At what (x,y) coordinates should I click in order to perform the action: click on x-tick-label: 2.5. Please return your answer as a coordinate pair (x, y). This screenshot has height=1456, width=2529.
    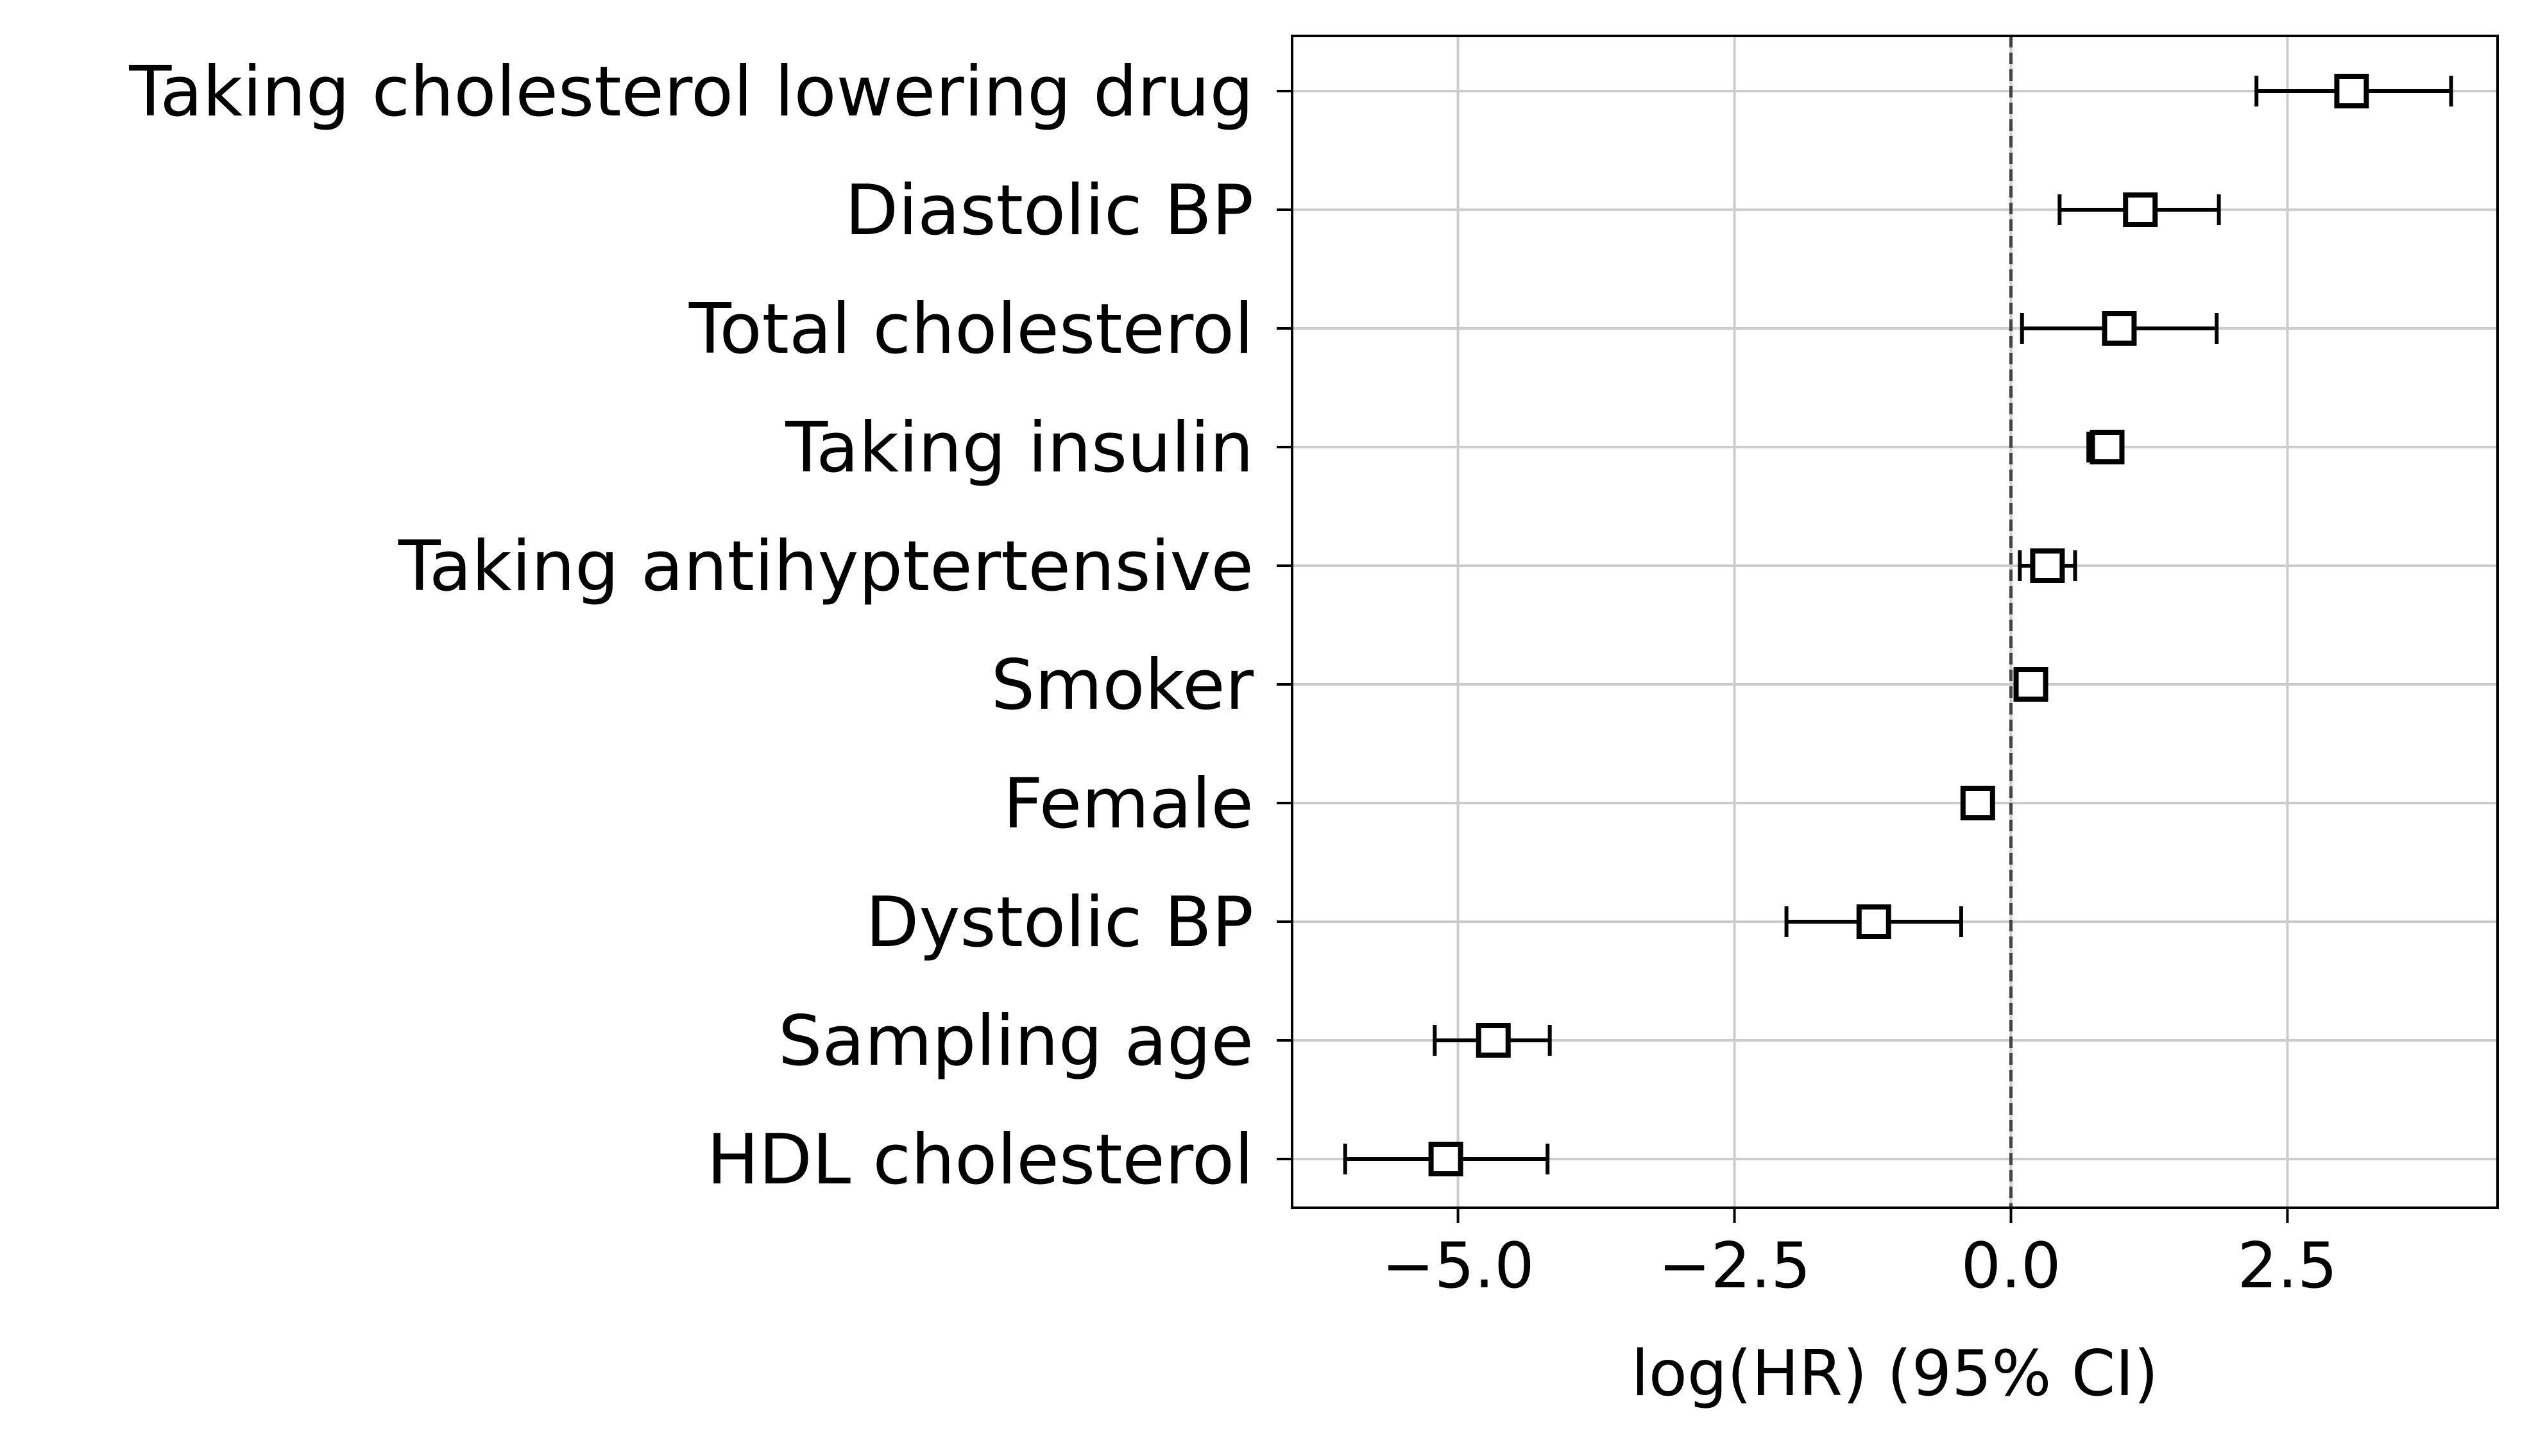
    Looking at the image, I should click on (2288, 1267).